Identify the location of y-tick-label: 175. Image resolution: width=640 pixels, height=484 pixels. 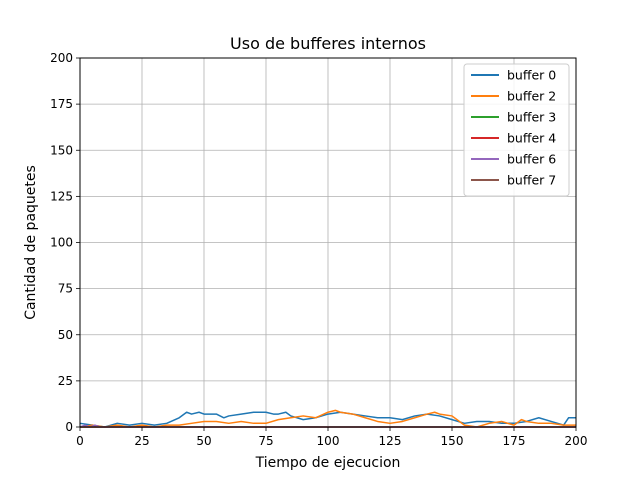
(61, 104).